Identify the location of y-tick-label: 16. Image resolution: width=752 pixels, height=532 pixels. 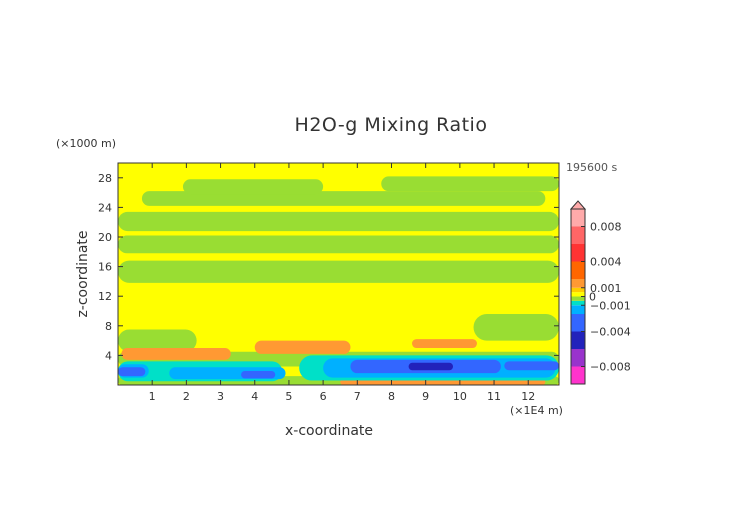
(105, 267).